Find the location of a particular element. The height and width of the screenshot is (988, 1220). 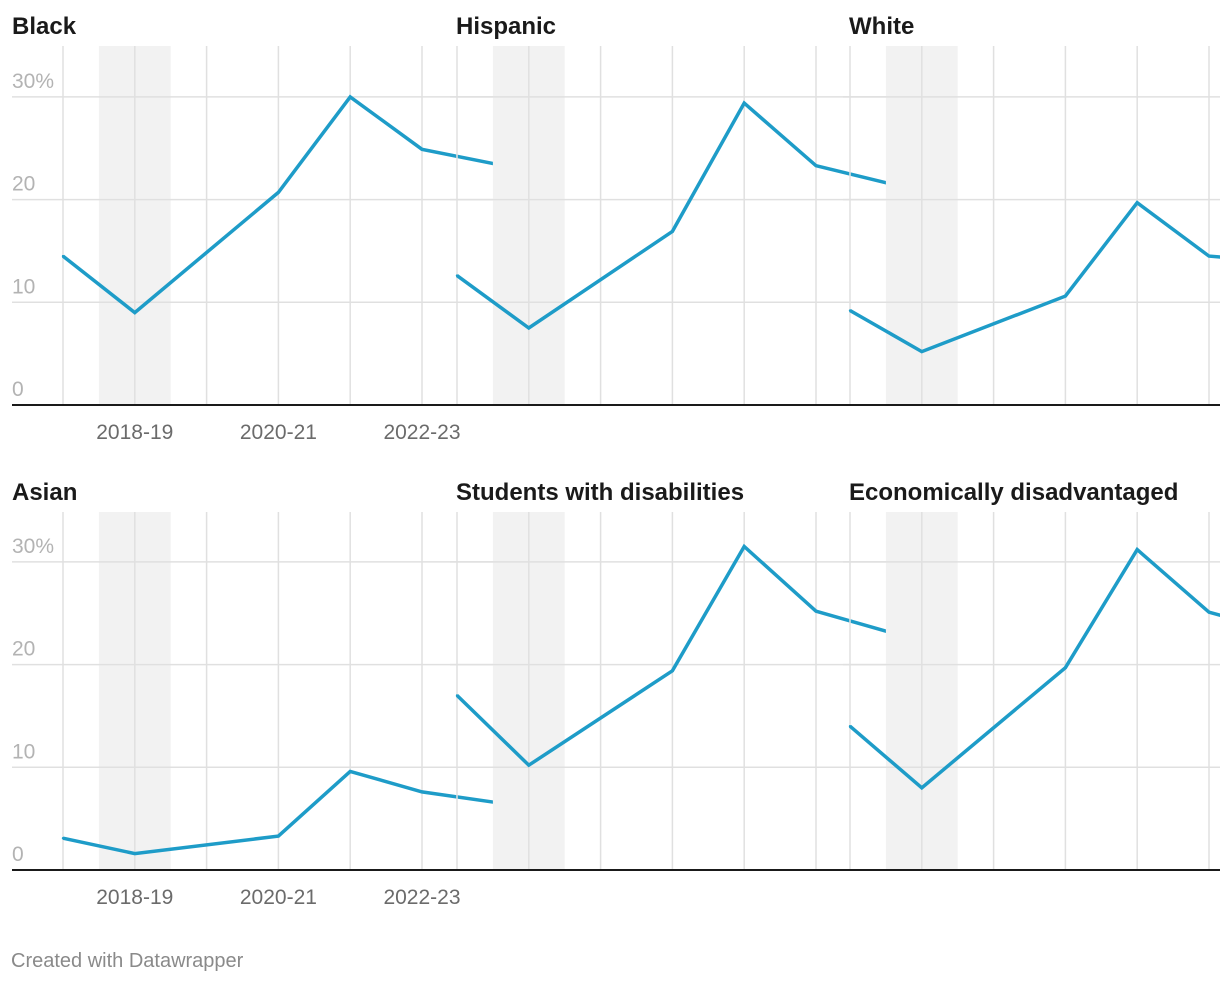

series-line-white is located at coordinates (1034, 277).